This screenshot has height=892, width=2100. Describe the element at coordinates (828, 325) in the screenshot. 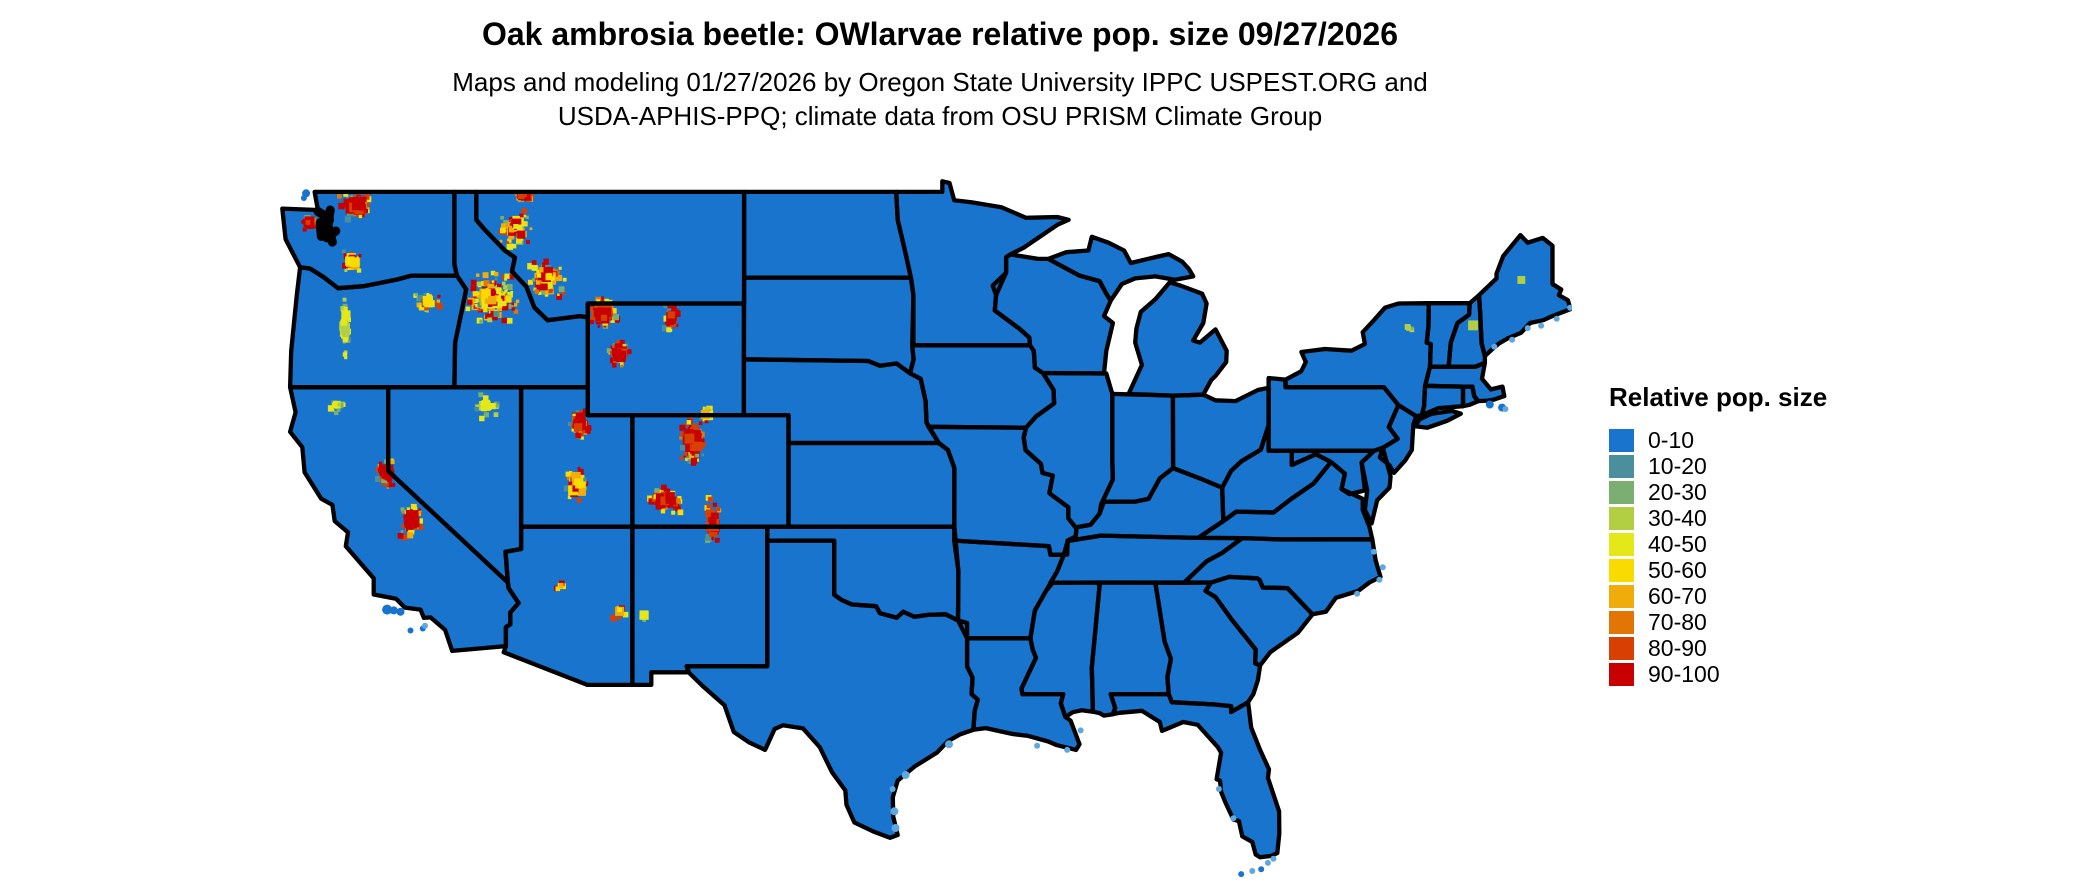

I see `state-sd` at that location.